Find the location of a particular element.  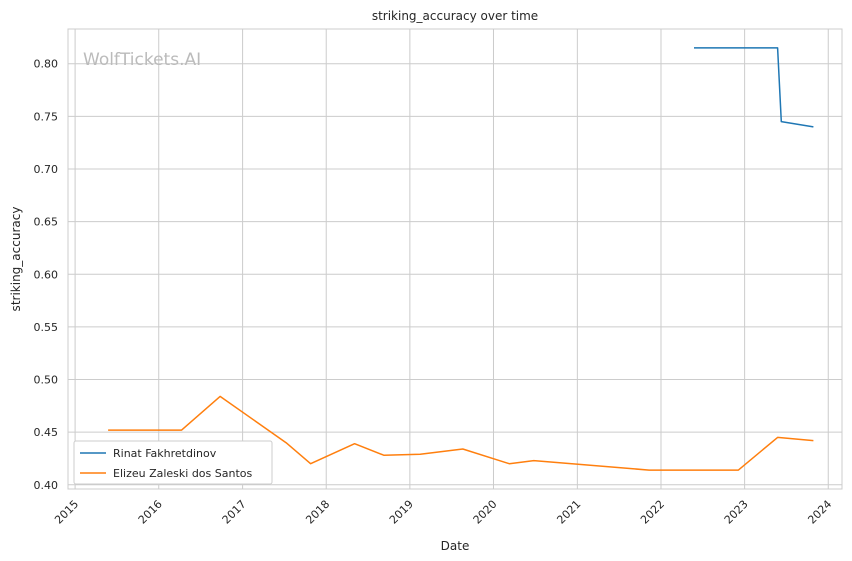

x-tick-label: 2020 is located at coordinates (485, 512).